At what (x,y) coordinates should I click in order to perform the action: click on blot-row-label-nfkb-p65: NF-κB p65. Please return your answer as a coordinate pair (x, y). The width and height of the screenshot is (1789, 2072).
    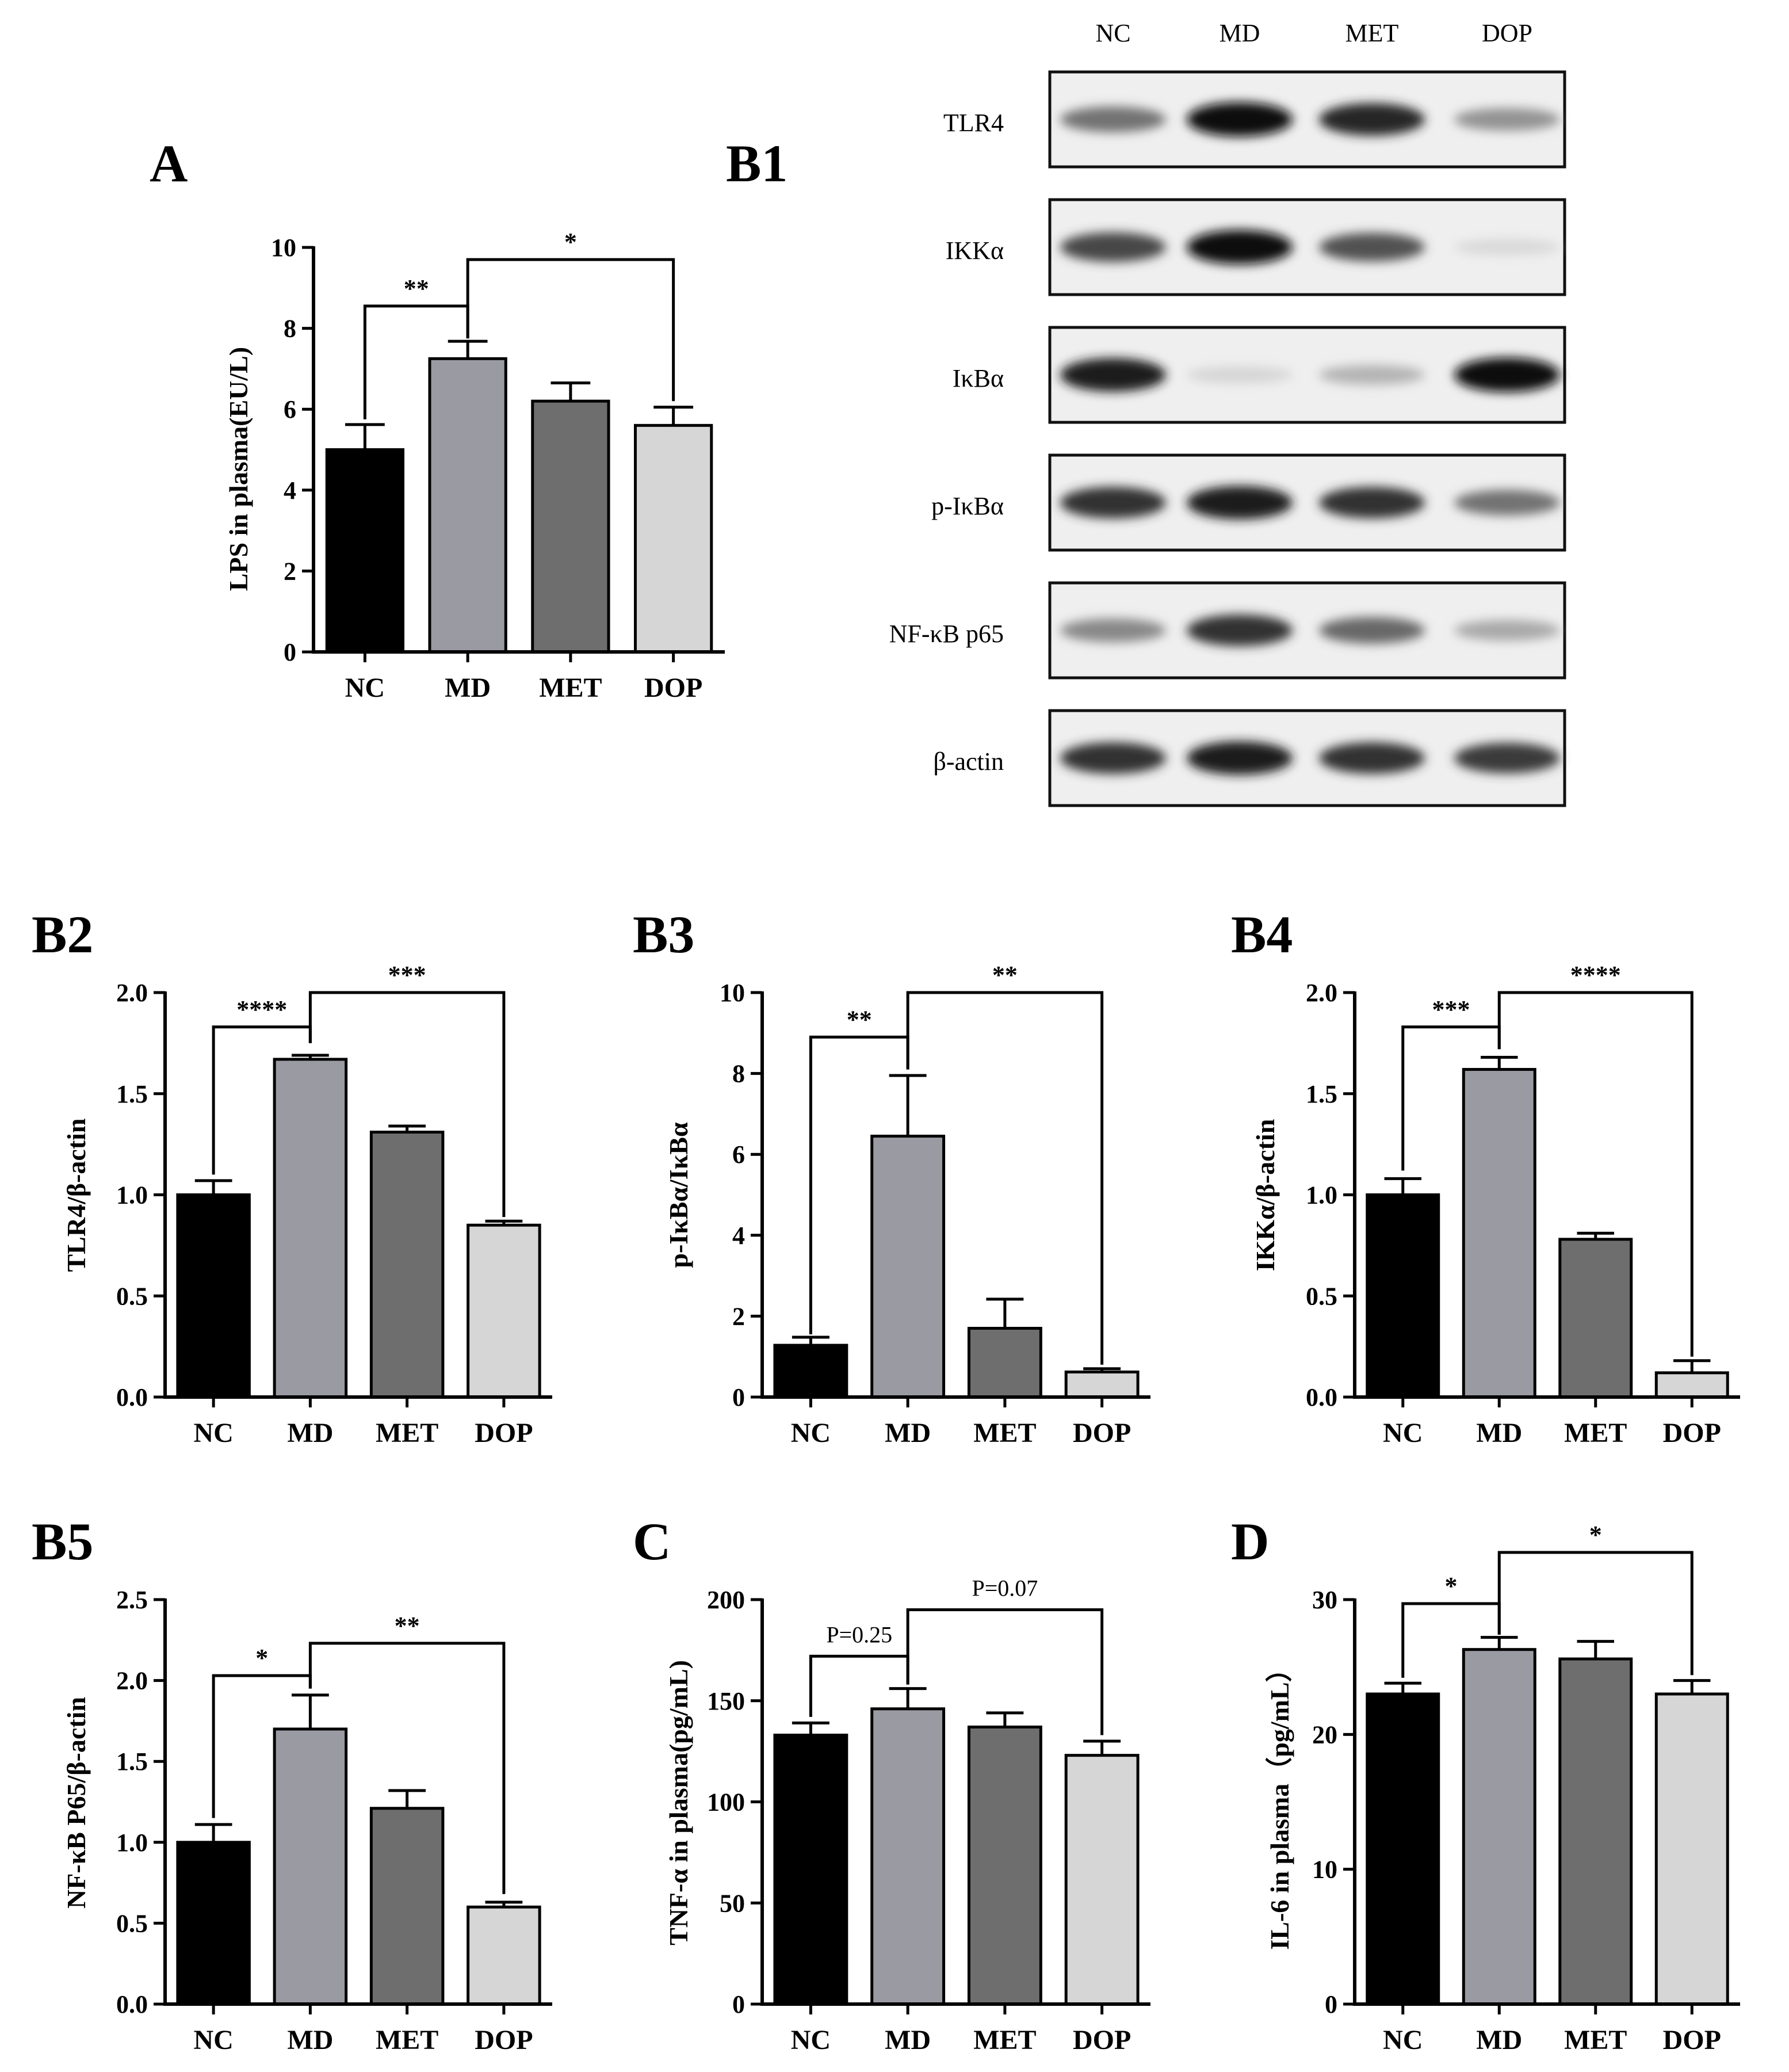
    Looking at the image, I should click on (947, 634).